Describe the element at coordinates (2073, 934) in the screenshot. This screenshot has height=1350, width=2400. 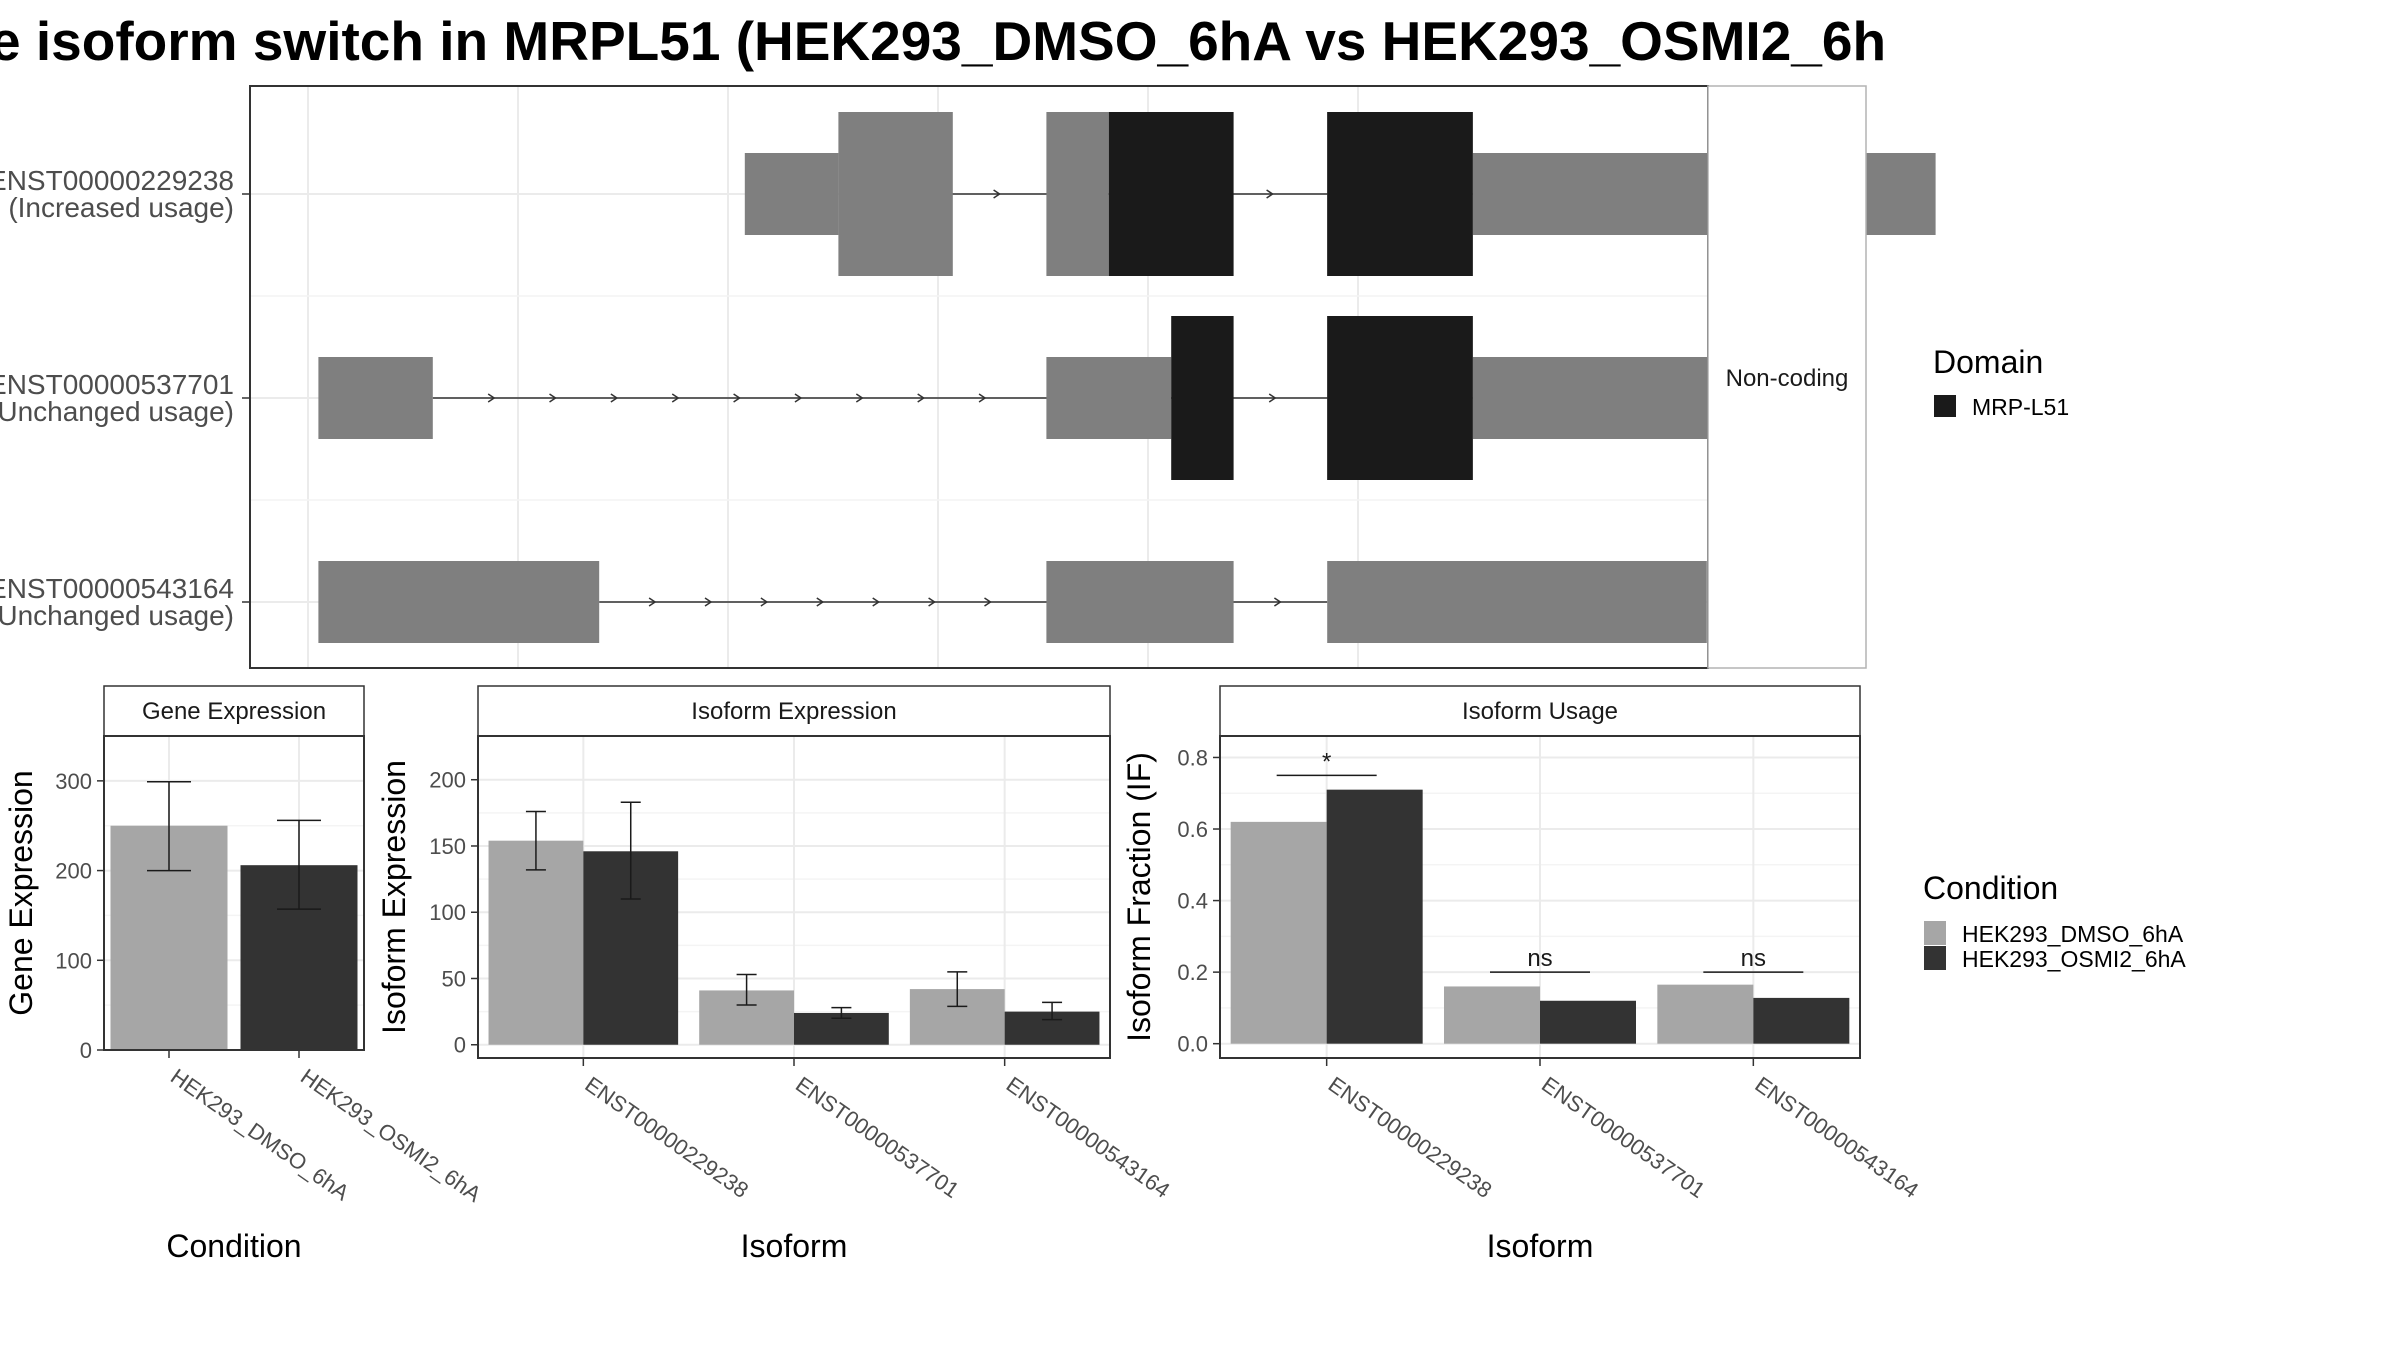
I see `condition-legend-label: HEK293_DMSO_6hA` at that location.